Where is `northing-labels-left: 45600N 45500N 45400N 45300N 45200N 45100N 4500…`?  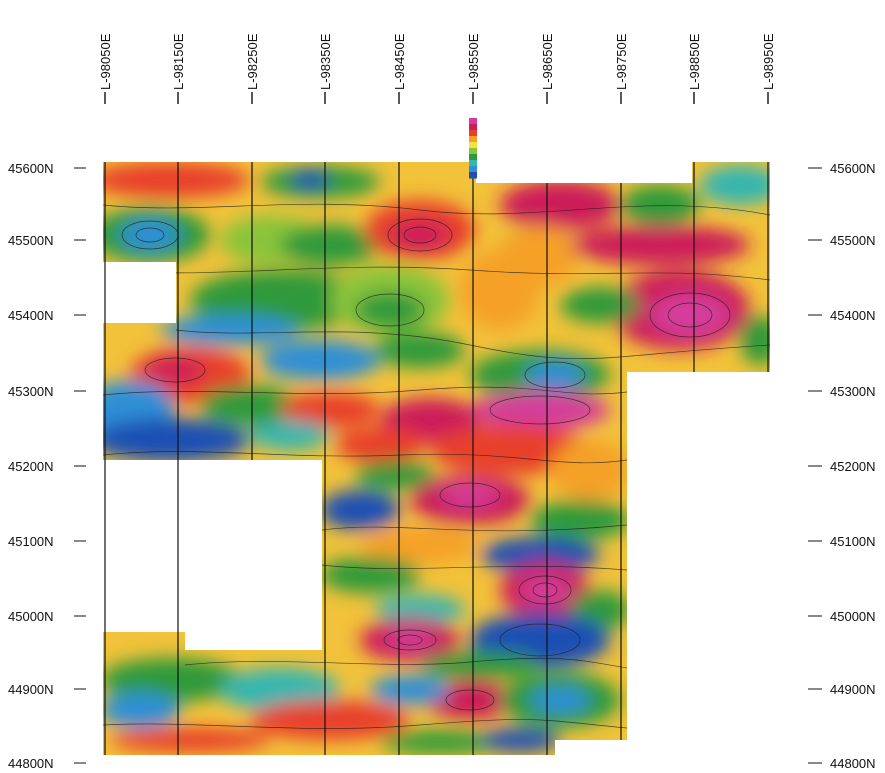 northing-labels-left: 45600N 45500N 45400N 45300N 45200N 45100N 4500… is located at coordinates (47, 466).